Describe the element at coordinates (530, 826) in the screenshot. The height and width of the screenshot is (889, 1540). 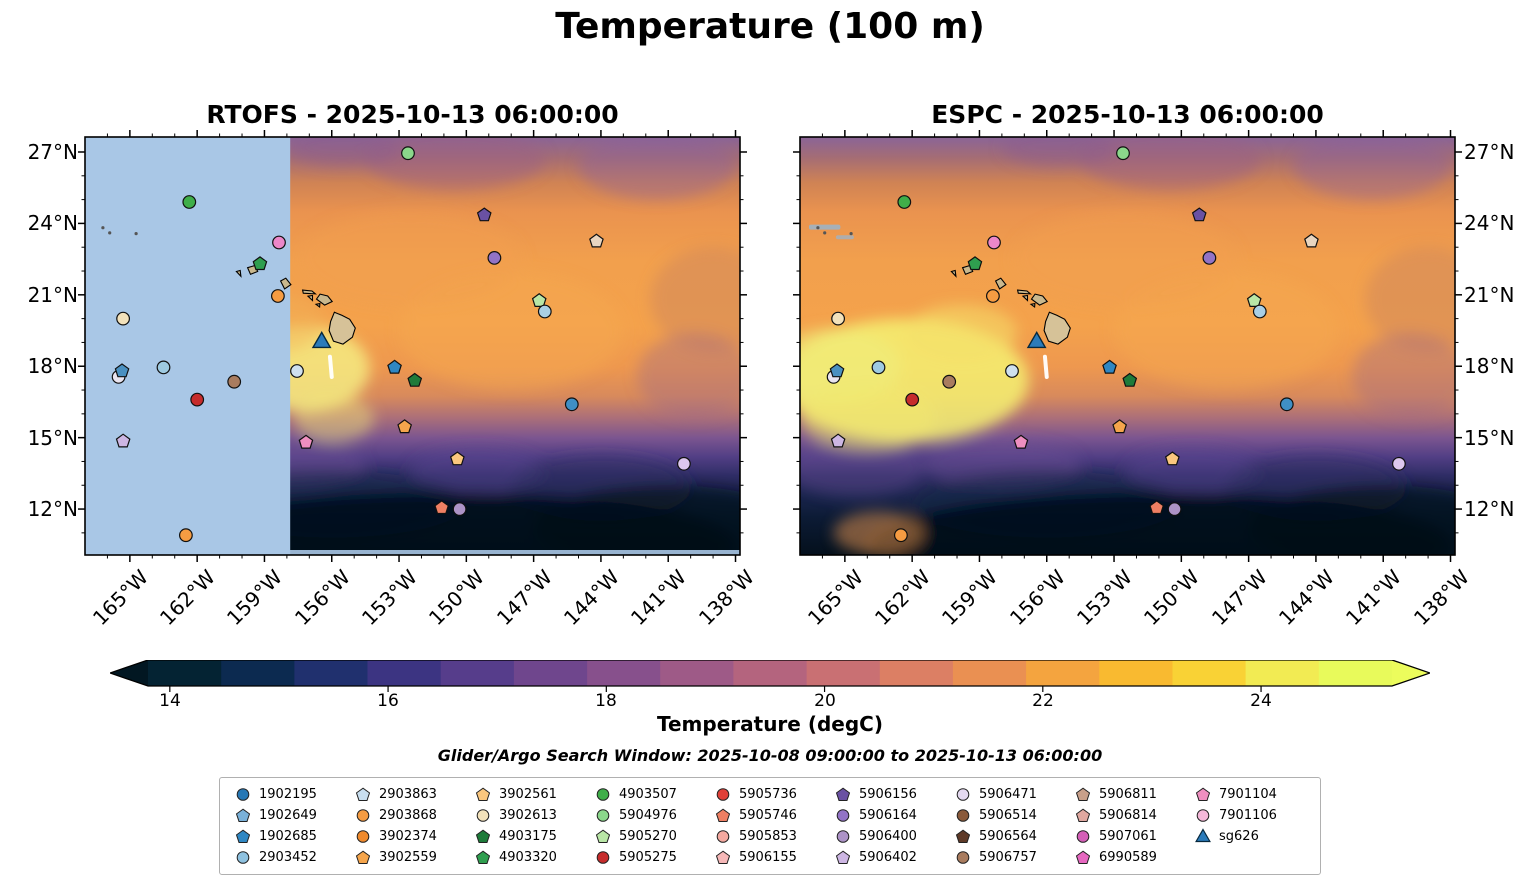
I see `legend-column: 3902561 3902613 4903175 4903320` at that location.